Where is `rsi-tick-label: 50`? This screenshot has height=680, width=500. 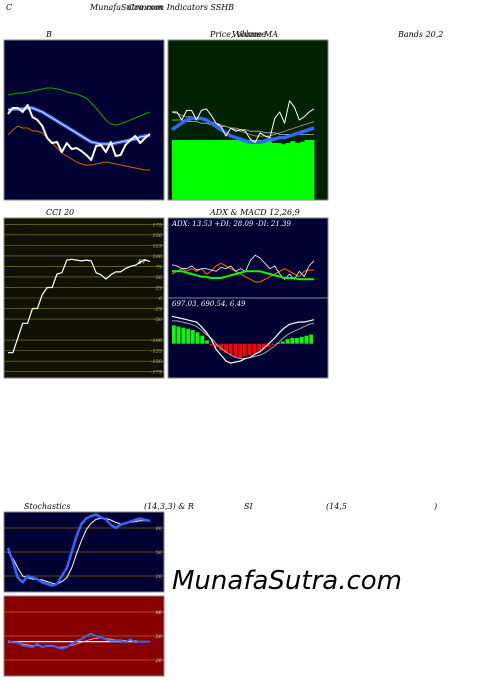
rsi-tick-label: 50 is located at coordinates (159, 637).